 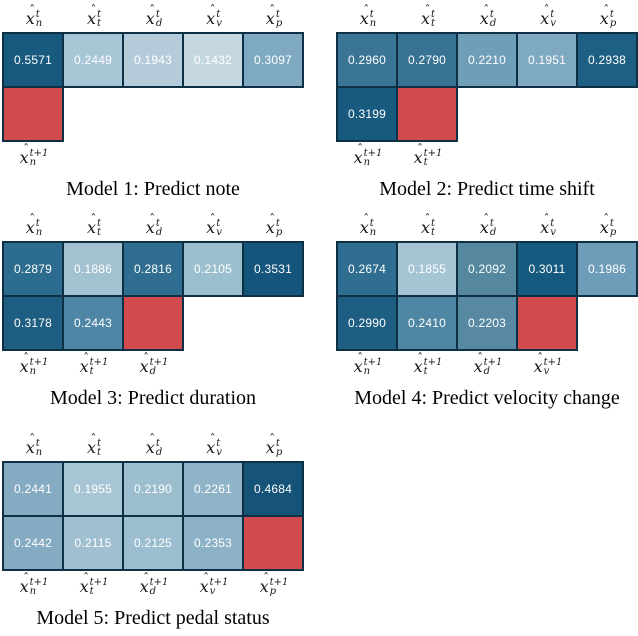 What do you see at coordinates (273, 269) in the screenshot?
I see `heatmap-cell: 0.3531` at bounding box center [273, 269].